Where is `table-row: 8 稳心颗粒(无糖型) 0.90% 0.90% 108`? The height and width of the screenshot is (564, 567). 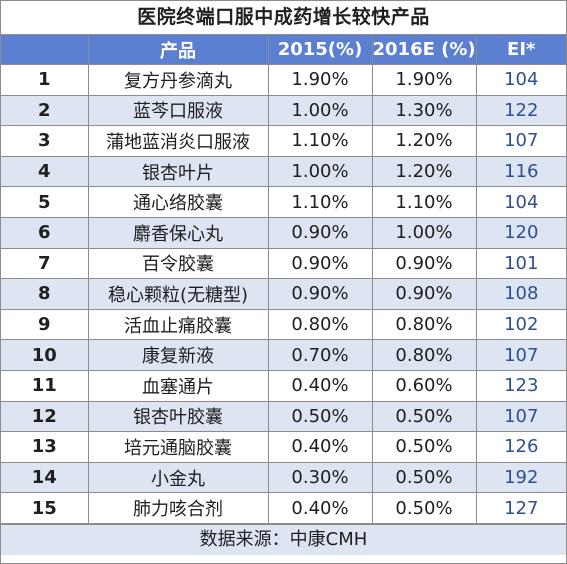 table-row: 8 稳心颗粒(无糖型) 0.90% 0.90% 108 is located at coordinates (283, 294).